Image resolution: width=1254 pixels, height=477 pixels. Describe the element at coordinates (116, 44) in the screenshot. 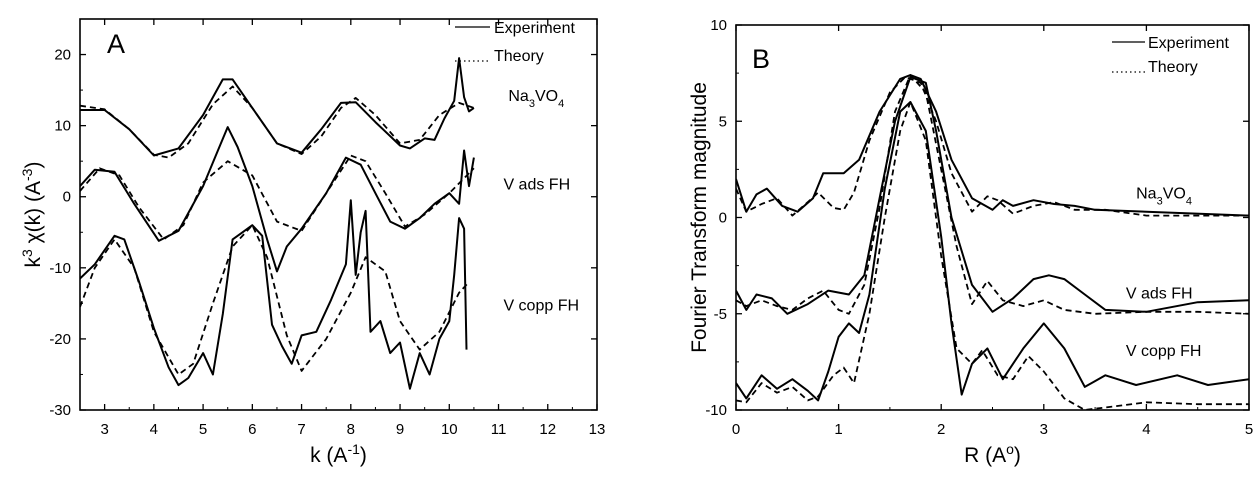

I see `panel-letter: A` at that location.